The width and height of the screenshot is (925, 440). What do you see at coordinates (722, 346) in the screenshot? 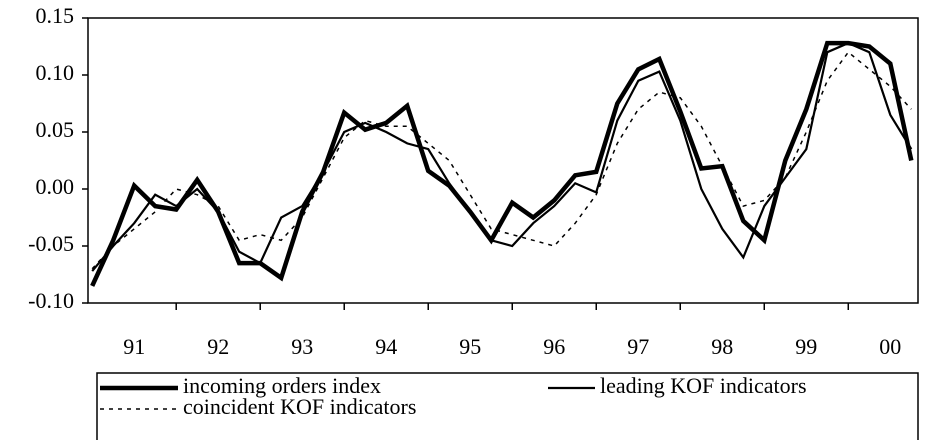
I see `x-tick-label: 98` at bounding box center [722, 346].